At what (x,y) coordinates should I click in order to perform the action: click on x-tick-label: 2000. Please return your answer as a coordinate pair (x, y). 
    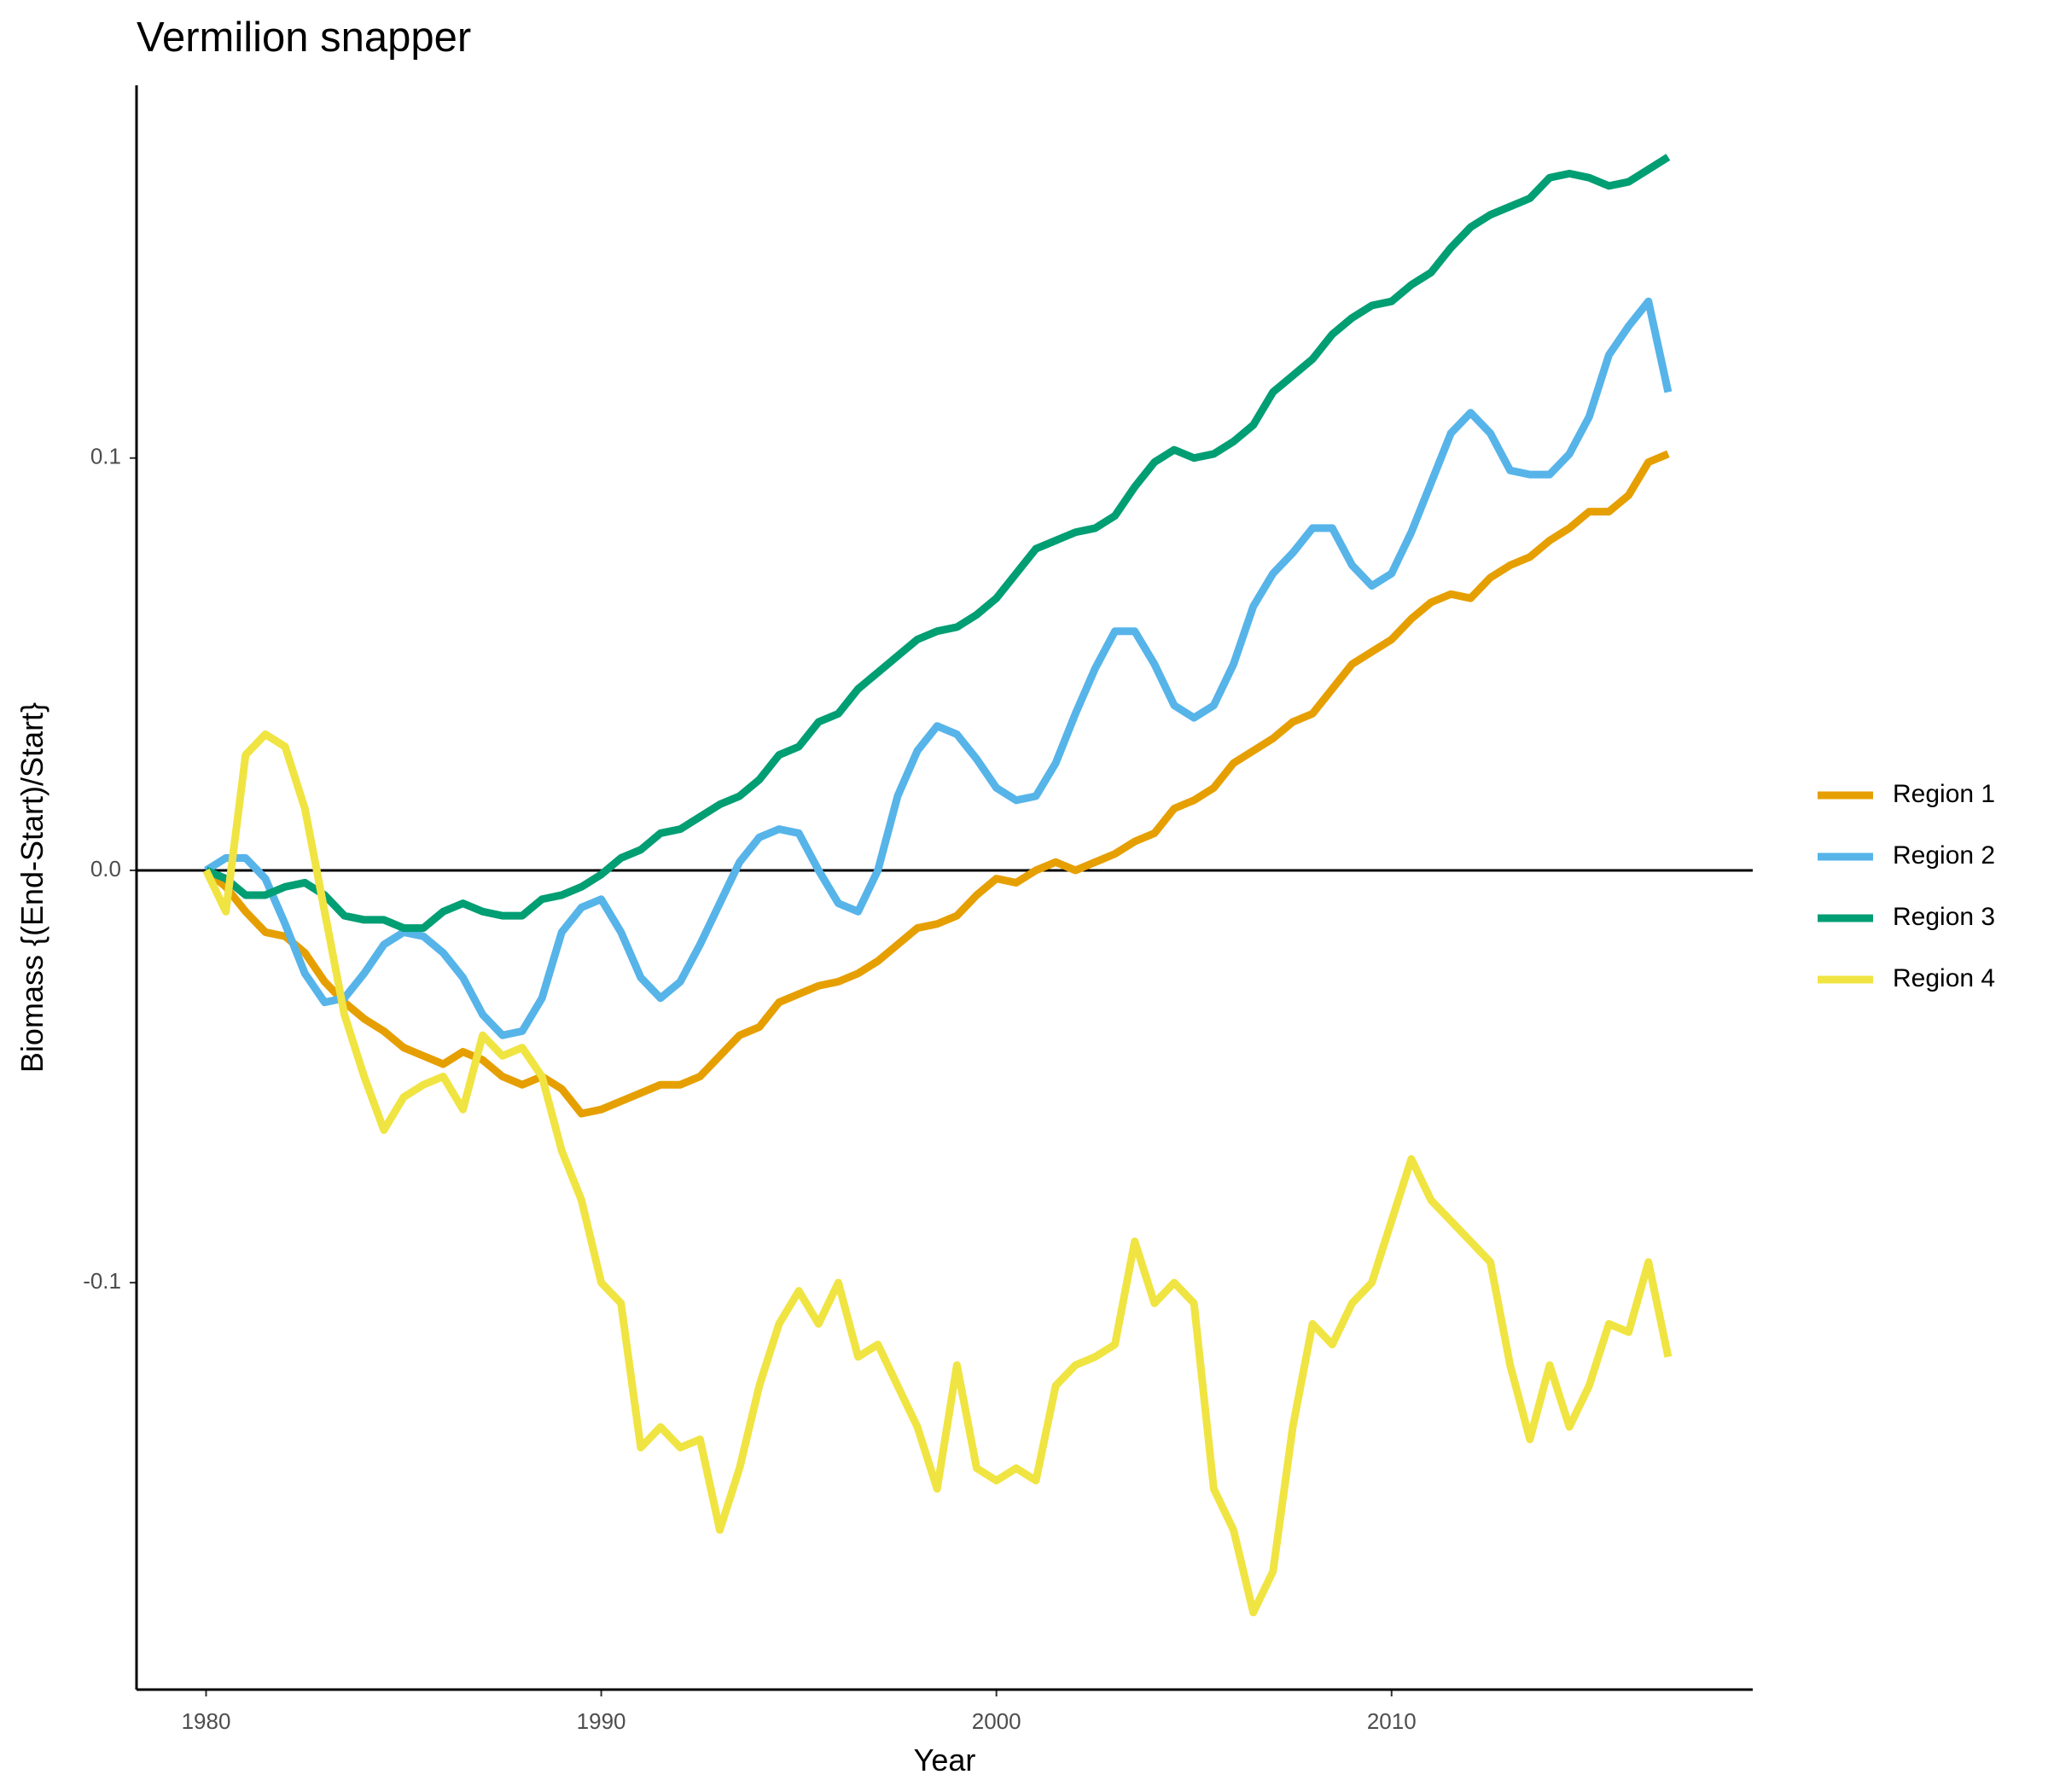
    Looking at the image, I should click on (997, 1721).